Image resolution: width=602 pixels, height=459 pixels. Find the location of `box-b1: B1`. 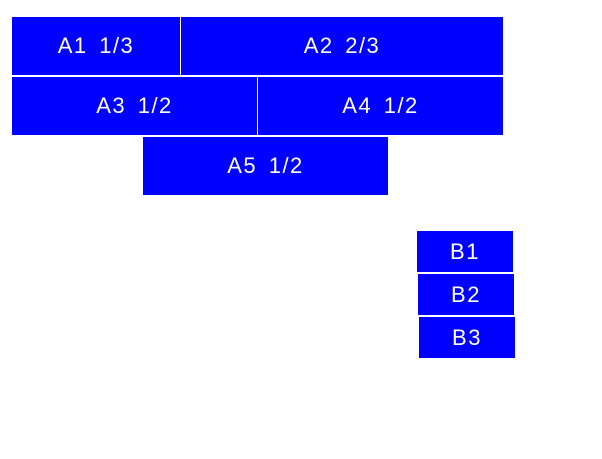

box-b1: B1 is located at coordinates (465, 251).